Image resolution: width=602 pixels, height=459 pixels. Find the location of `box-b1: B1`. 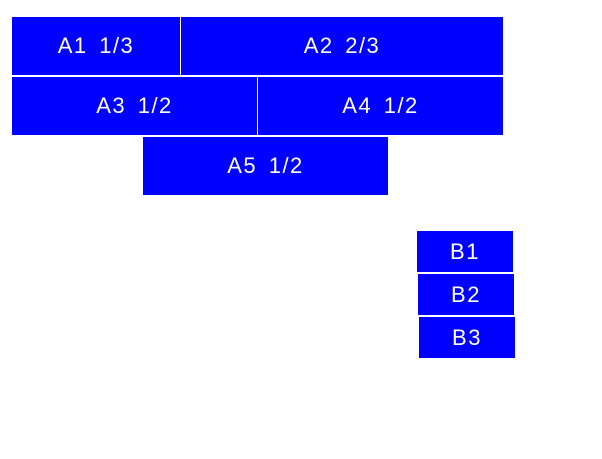

box-b1: B1 is located at coordinates (465, 251).